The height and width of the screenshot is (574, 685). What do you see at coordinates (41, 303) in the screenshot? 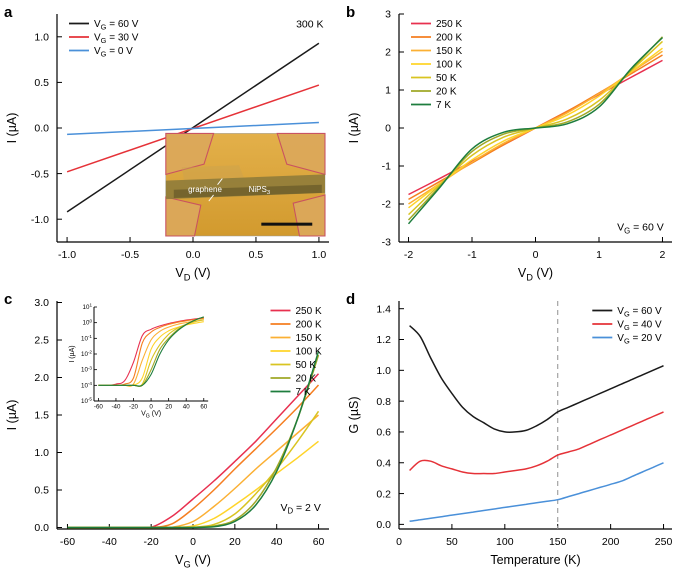
I see `y-tick-label: 3.0` at bounding box center [41, 303].